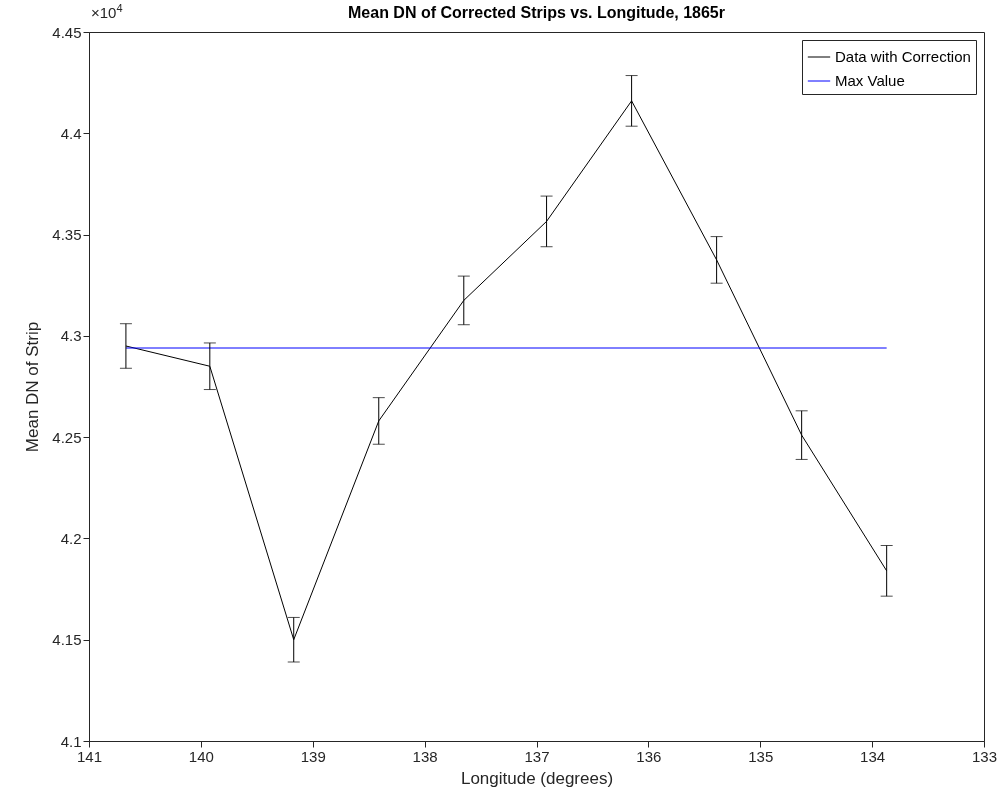  What do you see at coordinates (107, 11) in the screenshot?
I see `text: ×10$^{4}$` at bounding box center [107, 11].